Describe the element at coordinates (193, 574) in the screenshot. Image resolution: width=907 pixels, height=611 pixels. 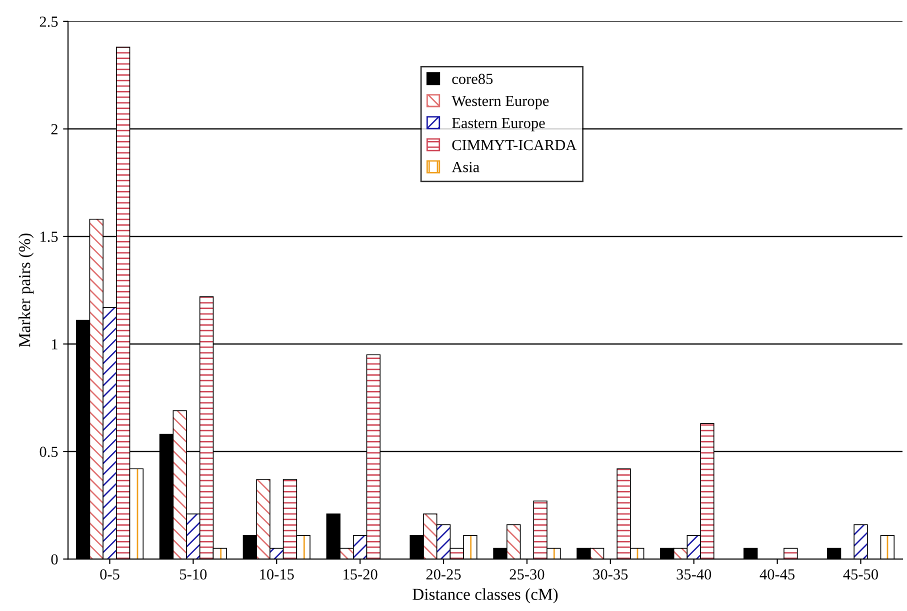
I see `x-tick-label: 5-10` at that location.